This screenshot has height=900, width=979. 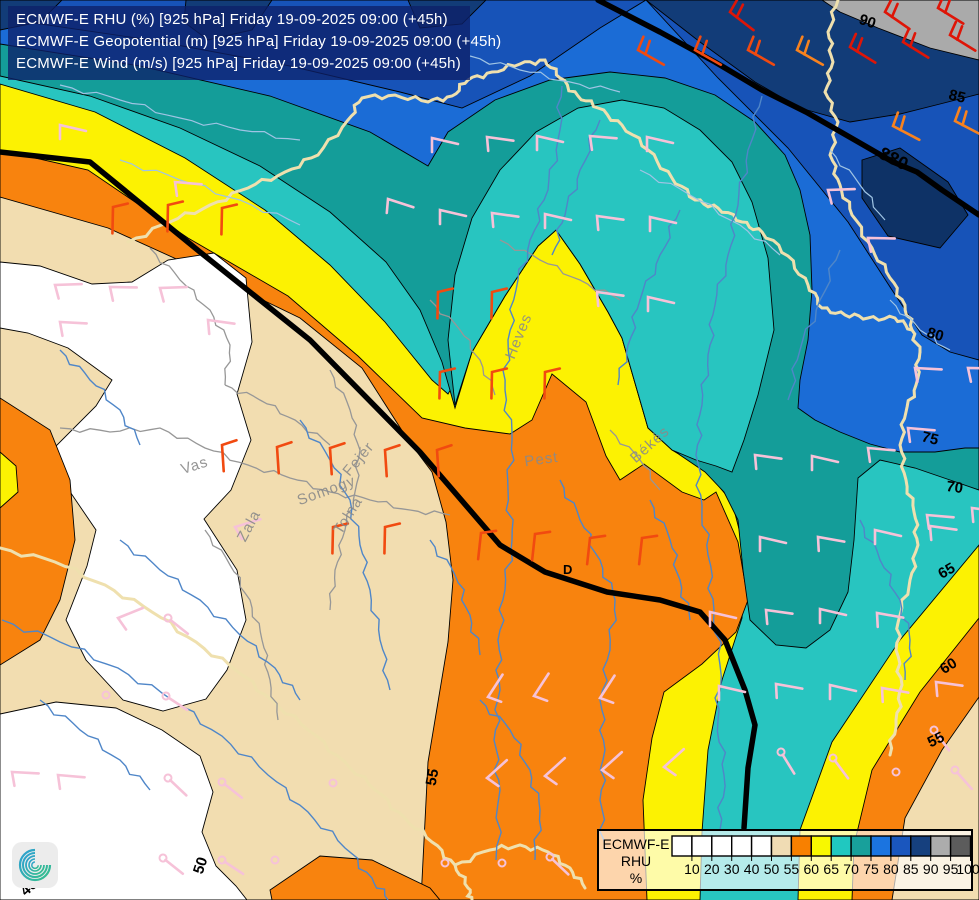 I want to click on legend-title: ECMWF-E RHU %, so click(x=636, y=861).